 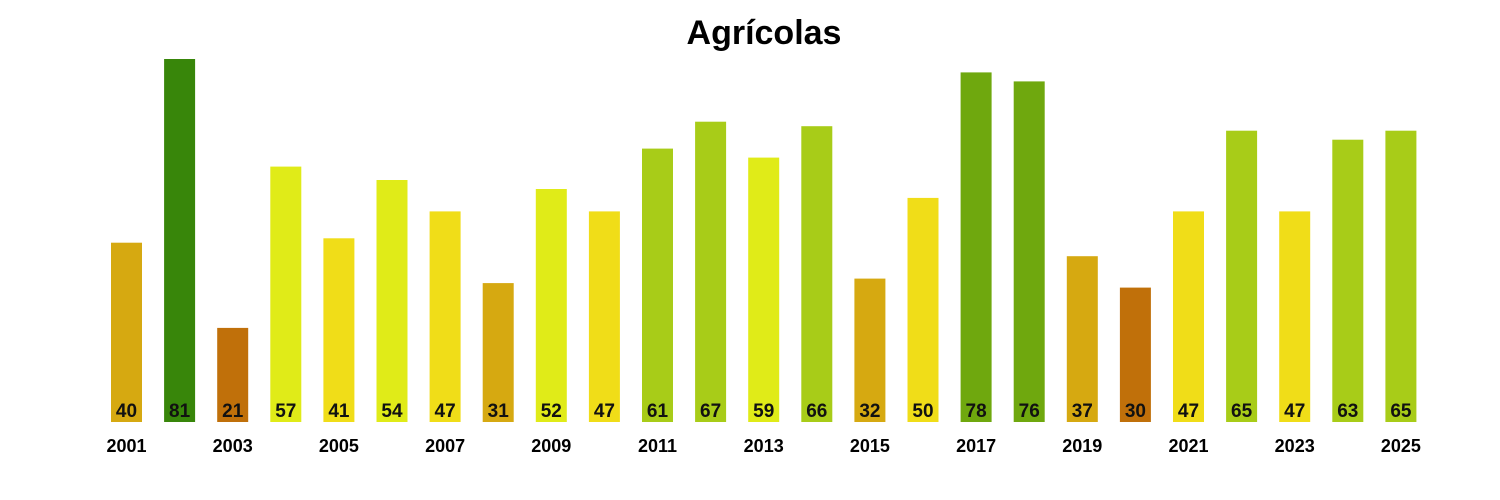 What do you see at coordinates (180, 240) in the screenshot?
I see `bar-2002` at bounding box center [180, 240].